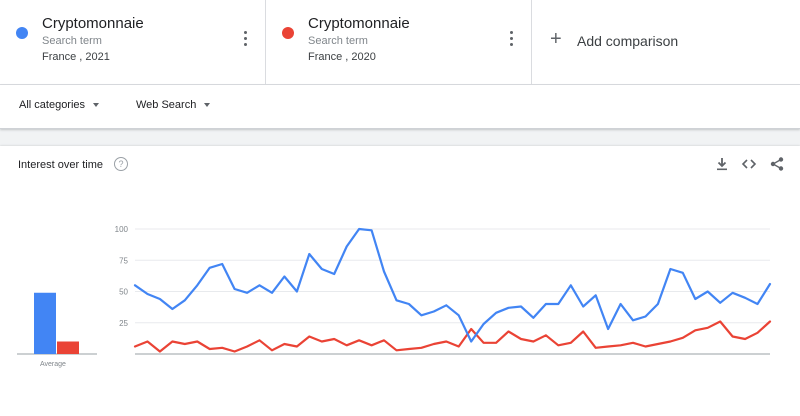 Image resolution: width=800 pixels, height=416 pixels. What do you see at coordinates (60, 165) in the screenshot?
I see `card-title: Interest over time` at bounding box center [60, 165].